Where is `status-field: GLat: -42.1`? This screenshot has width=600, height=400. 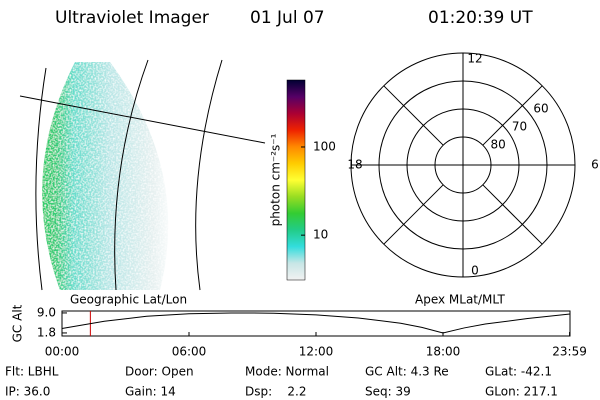
status-field: GLat: -42.1 is located at coordinates (518, 372).